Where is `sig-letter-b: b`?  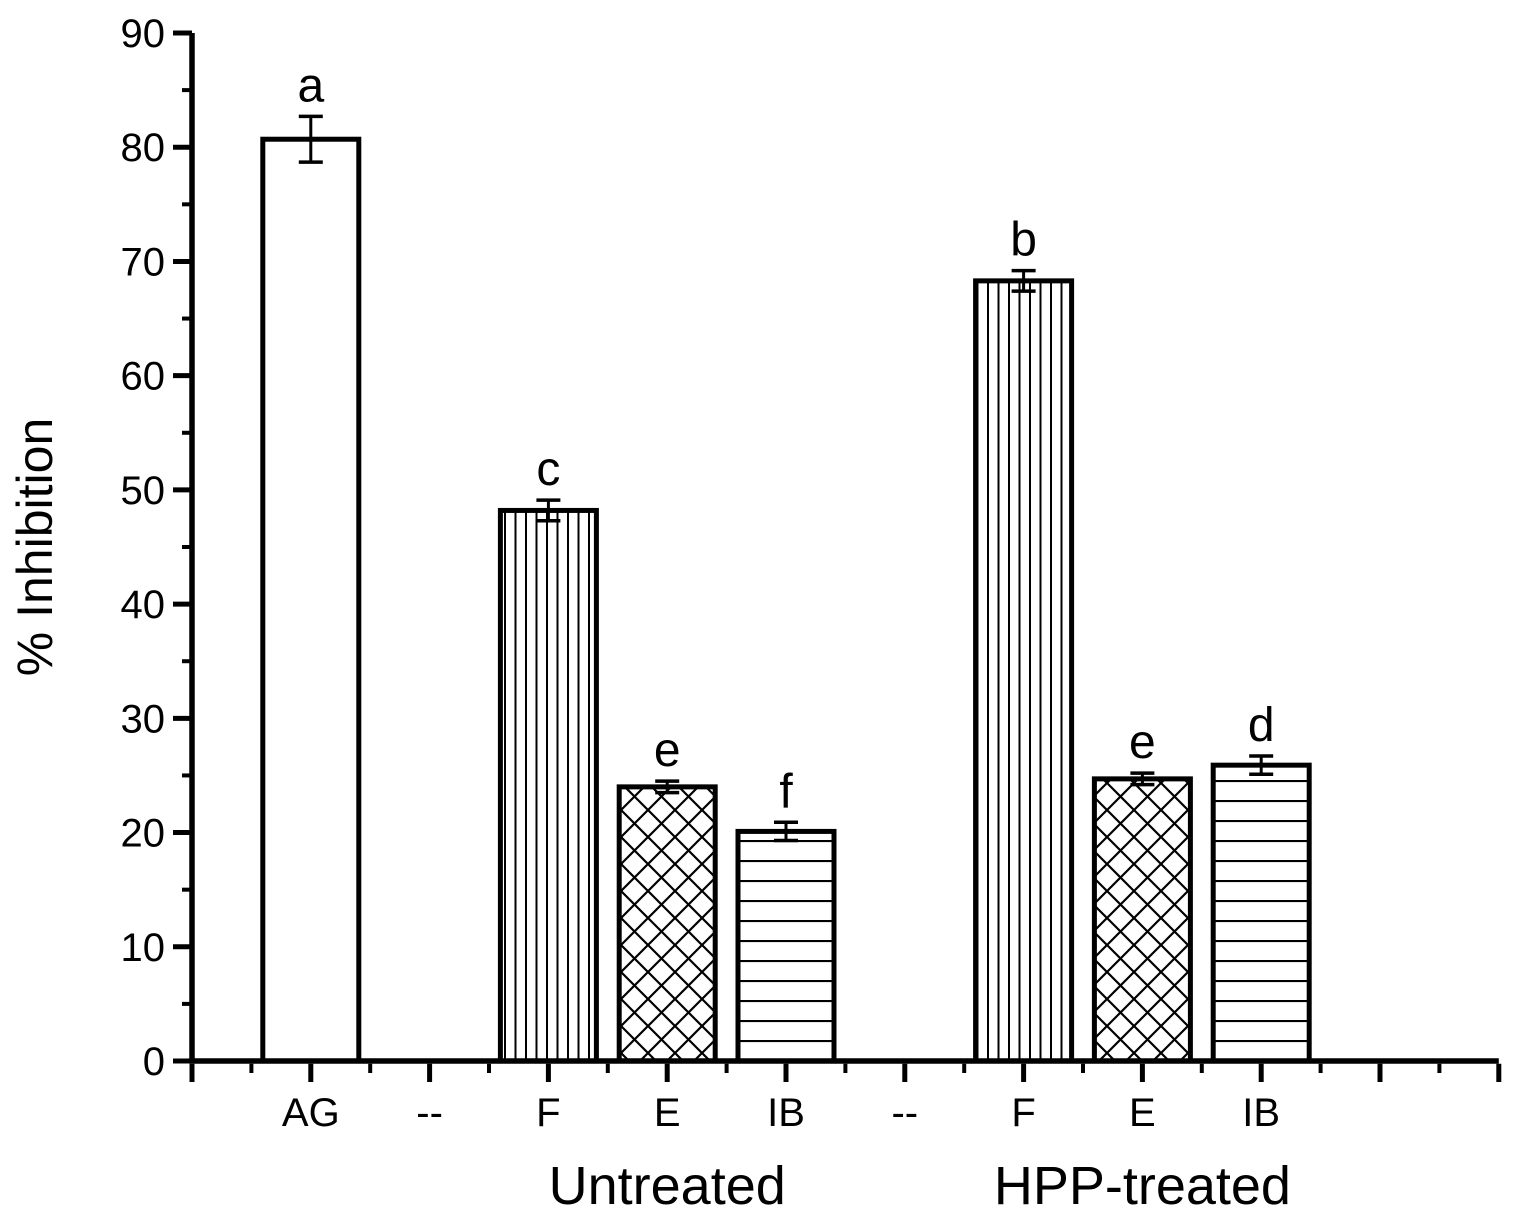 sig-letter-b: b is located at coordinates (1023, 240).